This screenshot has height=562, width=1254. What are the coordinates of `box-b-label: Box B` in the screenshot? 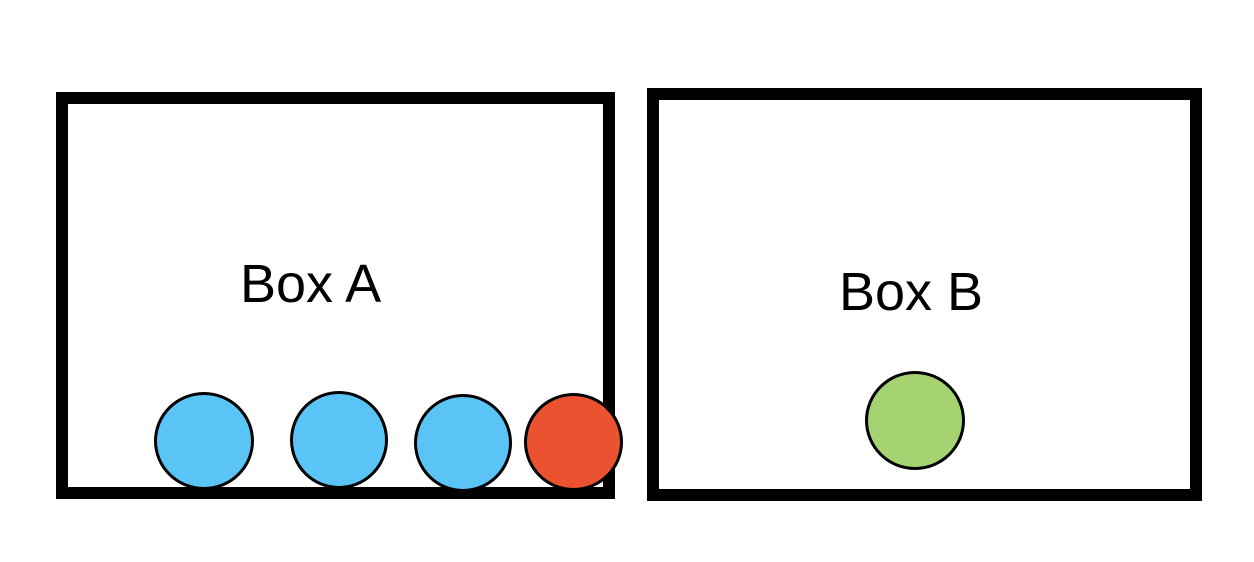 It's located at (911, 292).